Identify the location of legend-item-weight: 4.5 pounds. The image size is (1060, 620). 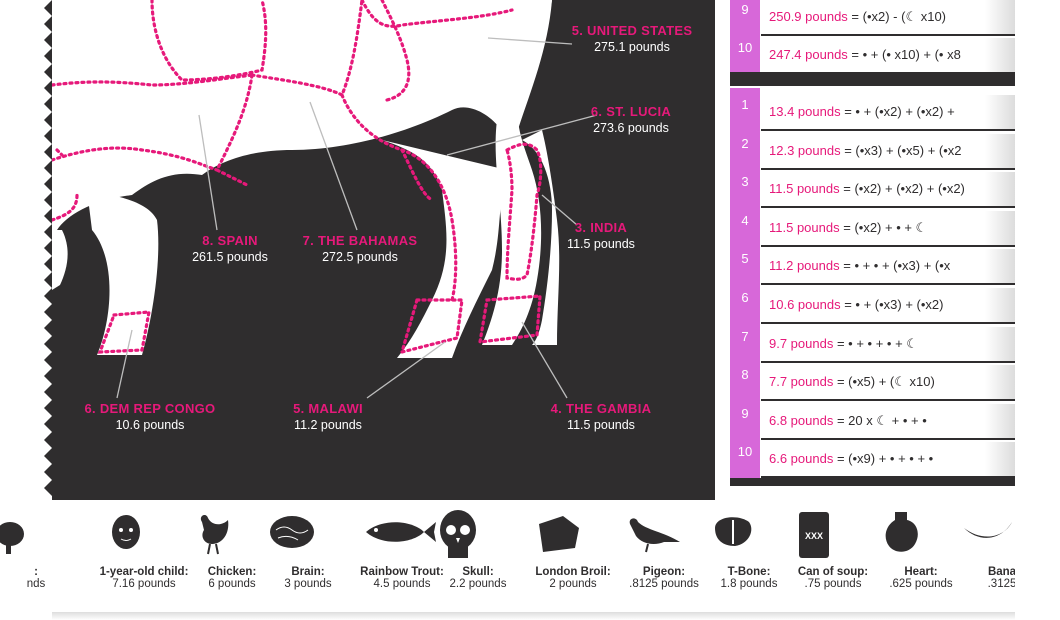
(402, 584).